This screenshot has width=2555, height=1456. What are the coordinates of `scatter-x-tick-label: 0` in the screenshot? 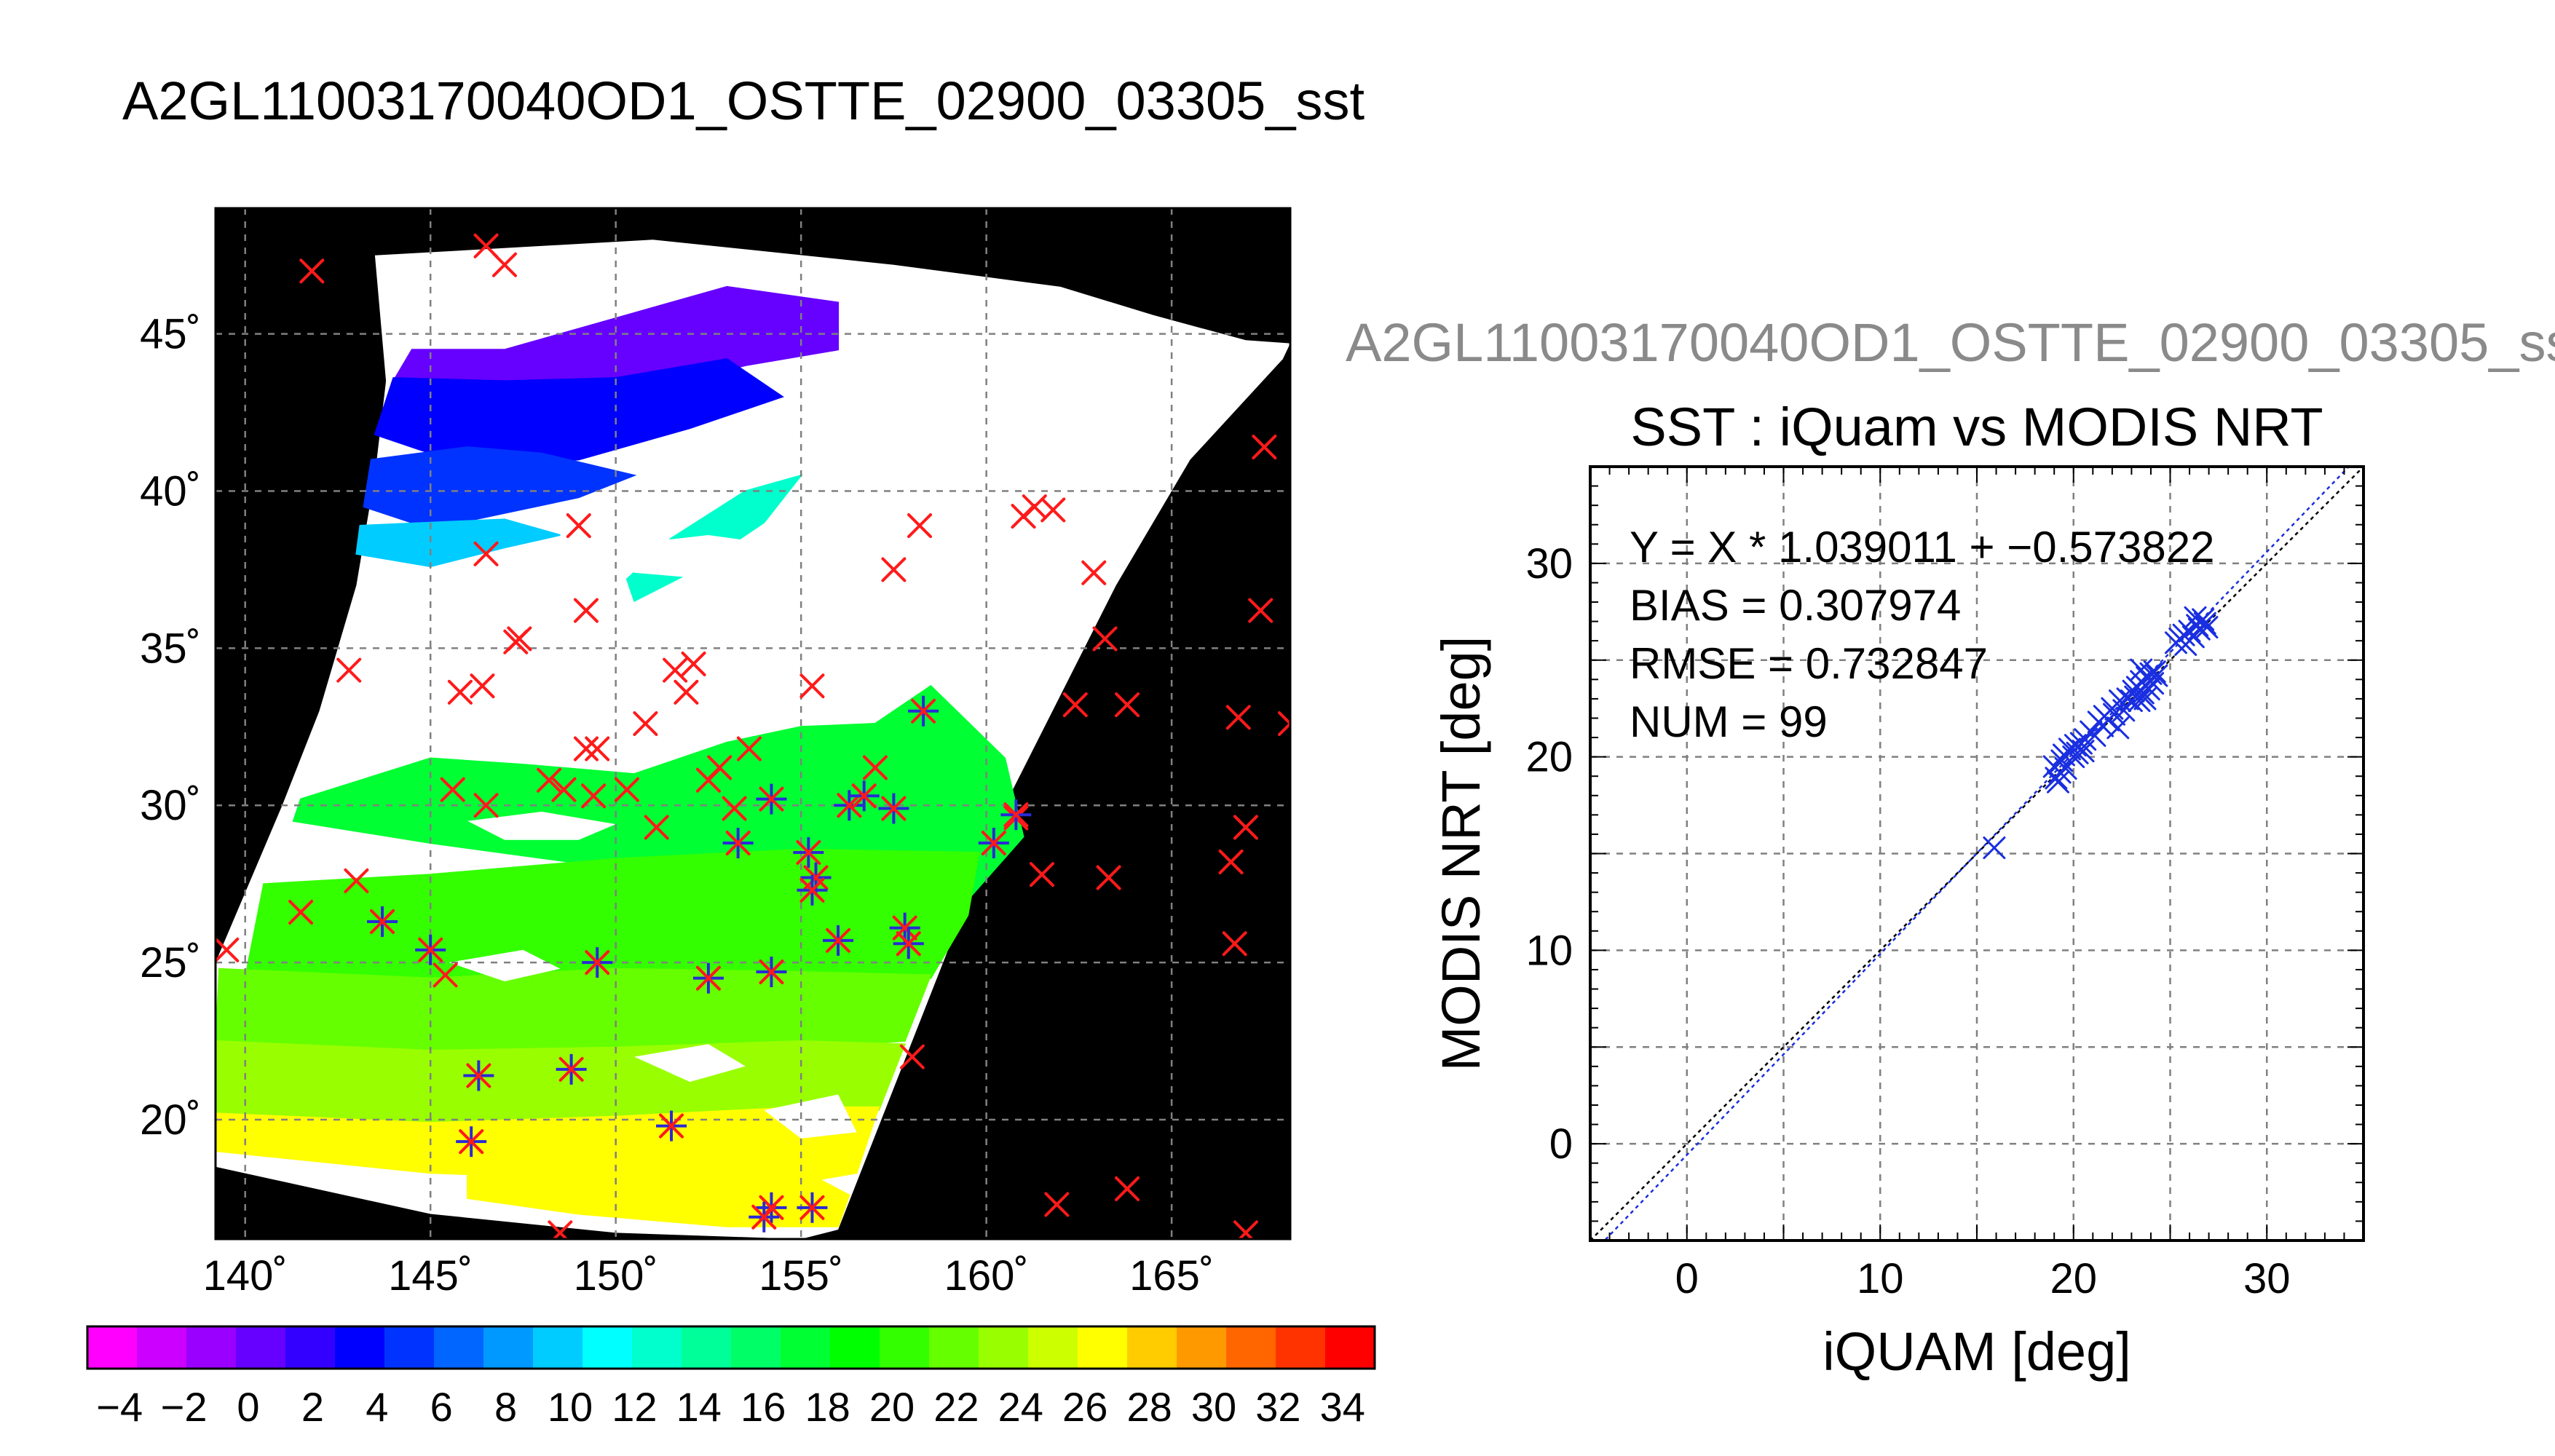 It's located at (1687, 1278).